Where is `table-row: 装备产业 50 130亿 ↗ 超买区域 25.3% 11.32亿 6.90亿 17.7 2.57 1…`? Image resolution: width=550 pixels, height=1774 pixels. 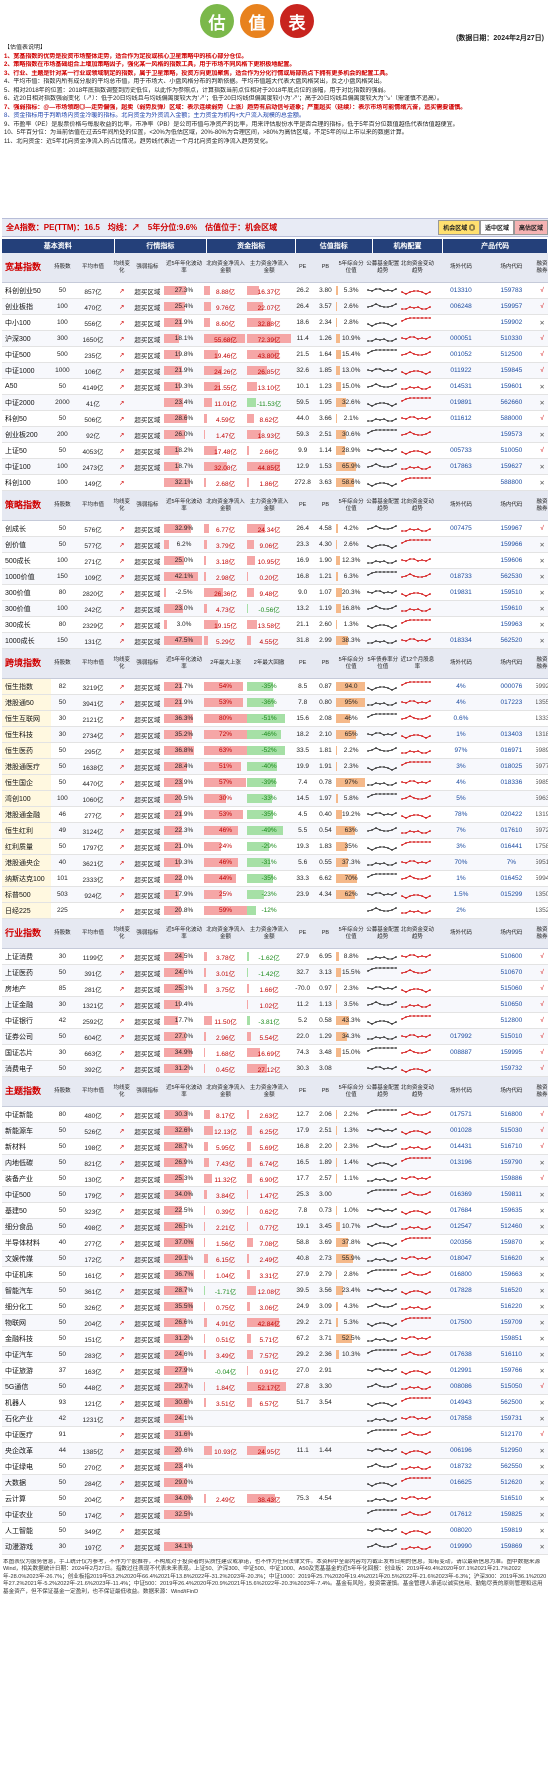 table-row: 装备产业 50 130亿 ↗ 超买区域 25.3% 11.32亿 6.90亿 17.7 2.57 1… is located at coordinates (275, 1179).